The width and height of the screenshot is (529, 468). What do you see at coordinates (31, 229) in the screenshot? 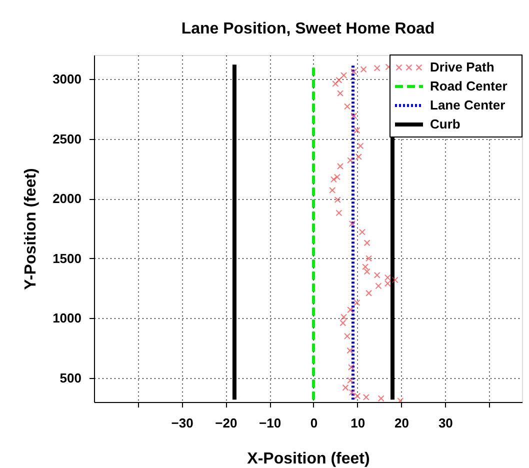
I see `y-axis-title: Y-Position (feet)` at bounding box center [31, 229].